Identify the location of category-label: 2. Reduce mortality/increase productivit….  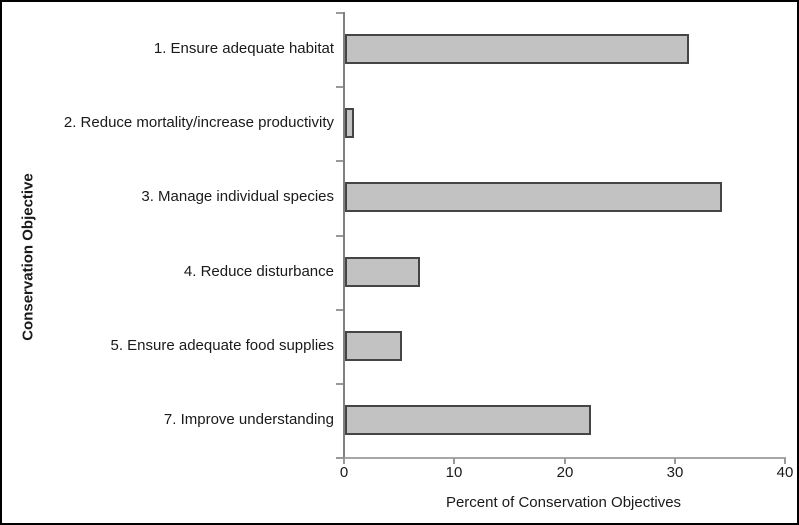
(198, 122).